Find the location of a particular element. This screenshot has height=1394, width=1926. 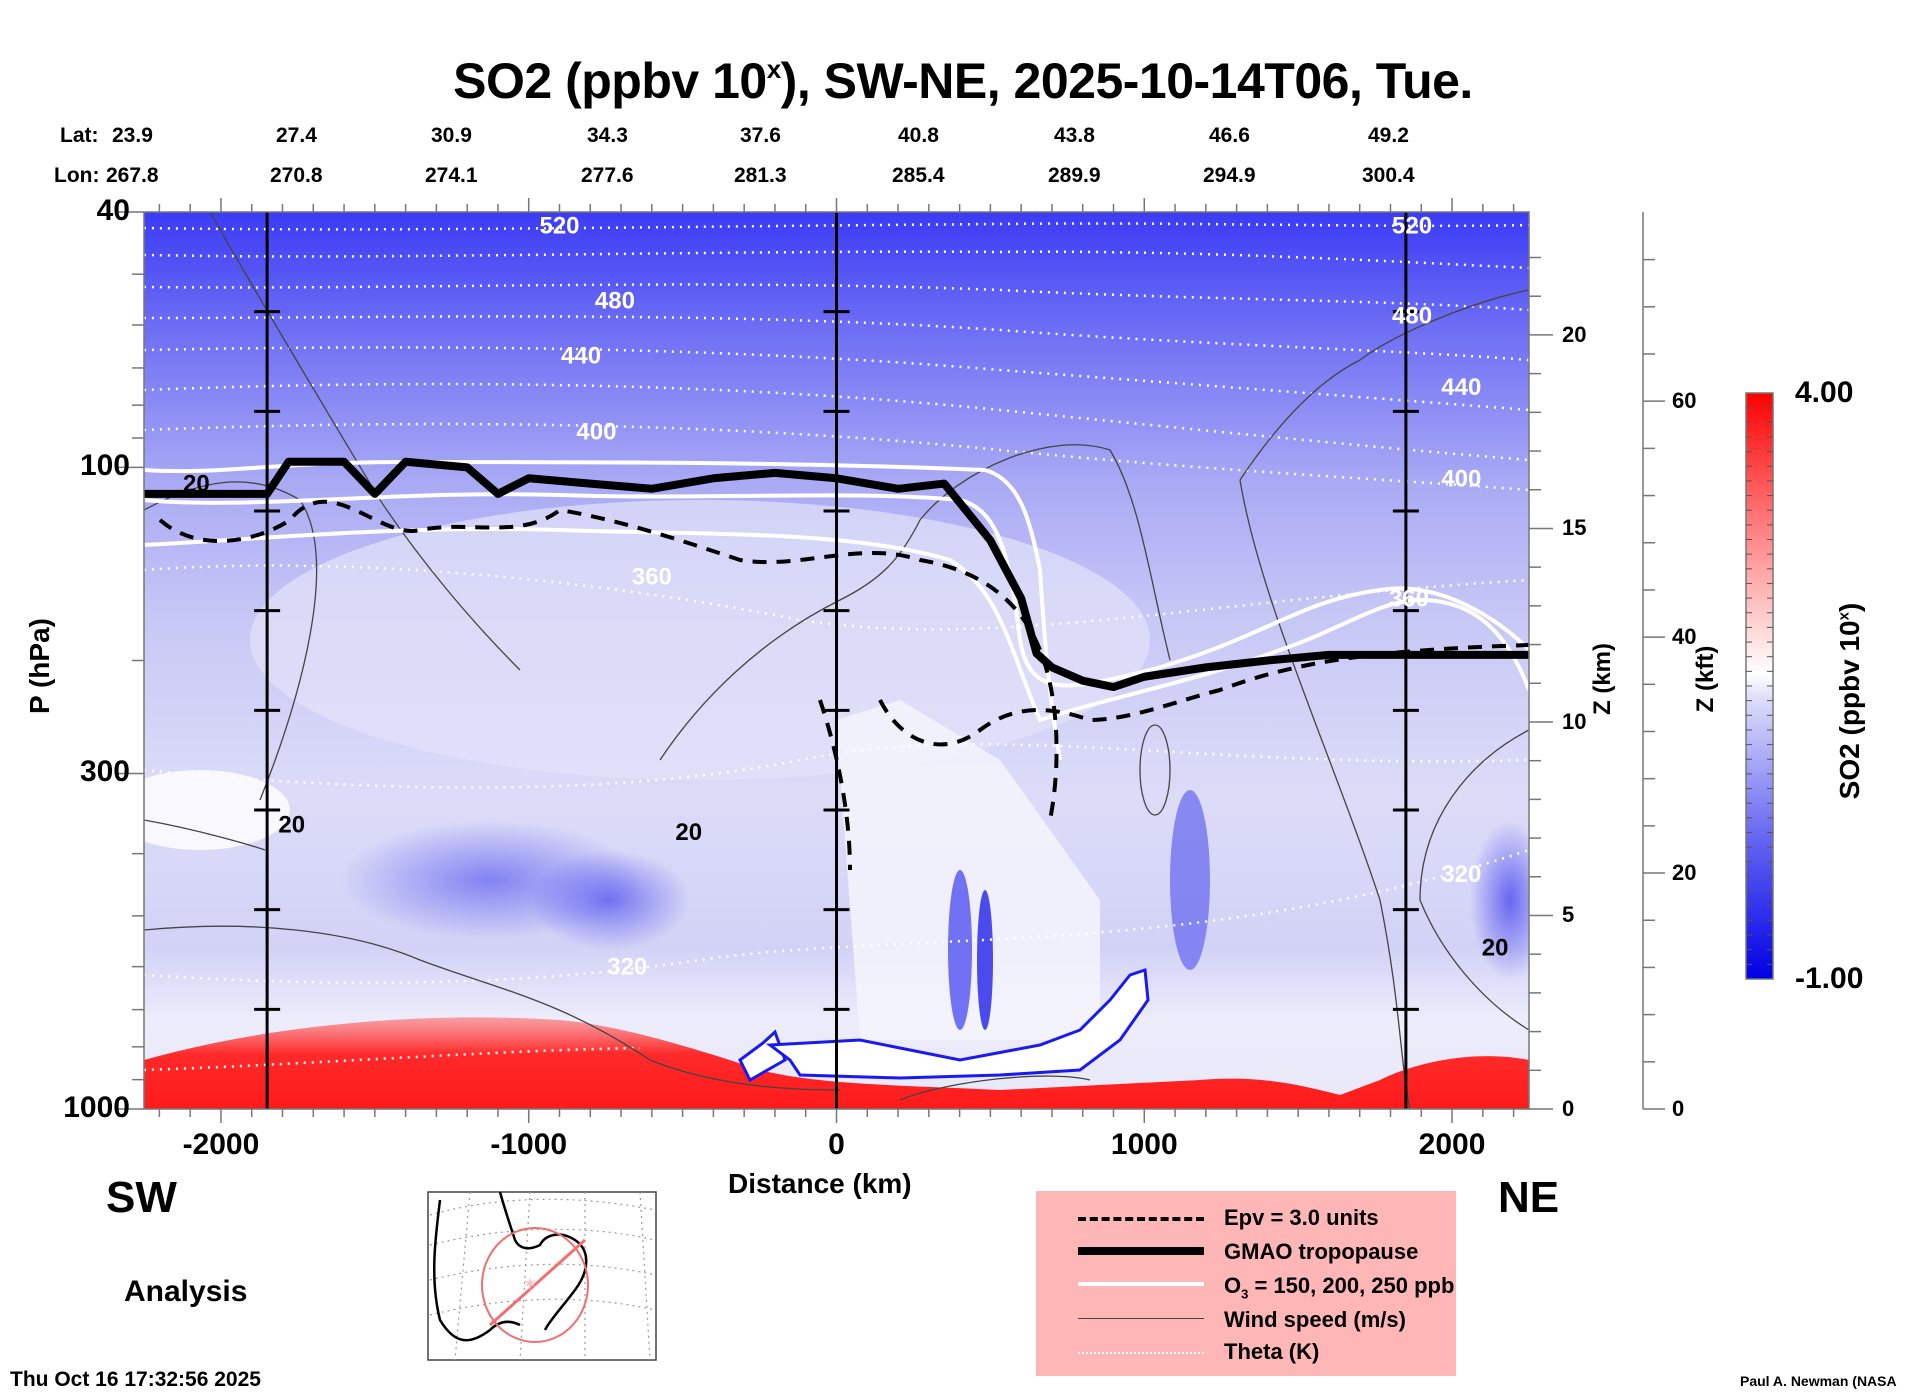

z-km-axis-title: Z (km) is located at coordinates (1602, 679).